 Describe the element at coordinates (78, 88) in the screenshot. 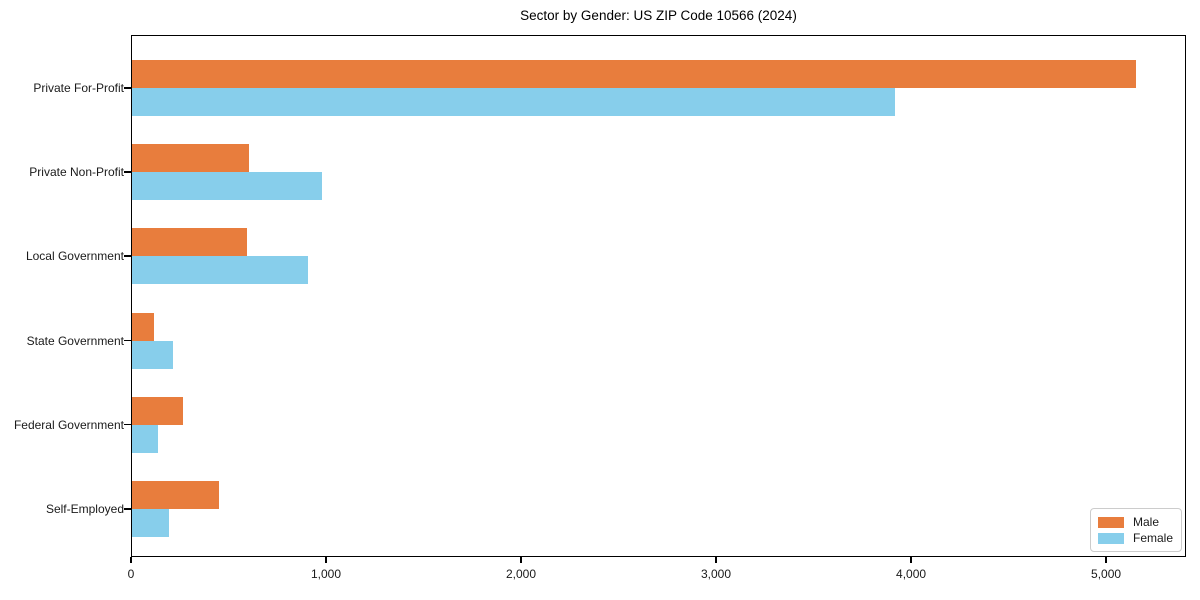

I see `y-axis-label-private-for-profit: Private For-Profit` at that location.